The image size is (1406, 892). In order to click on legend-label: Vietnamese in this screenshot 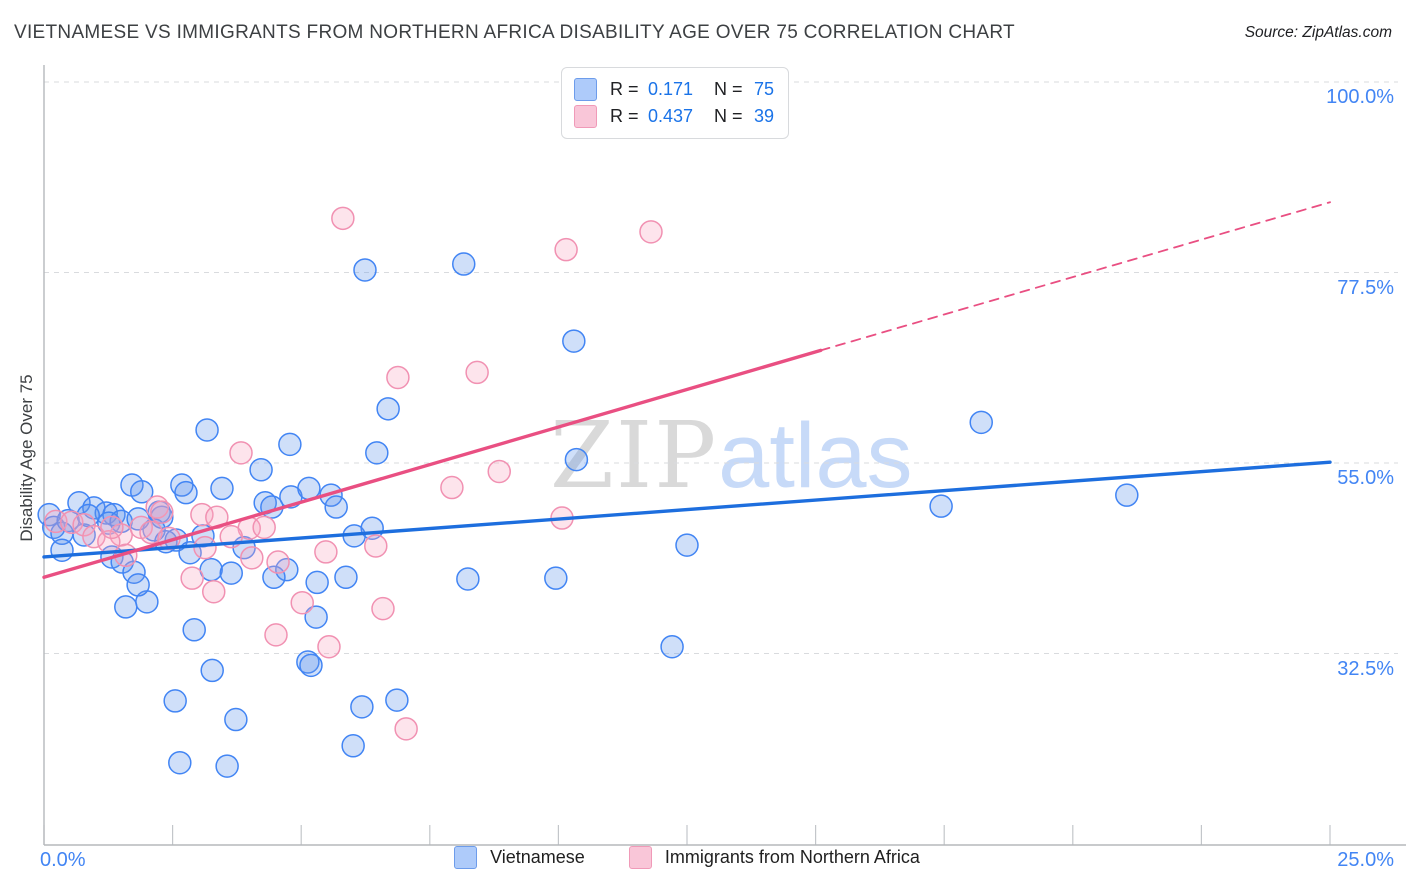, I will do `click(537, 857)`.